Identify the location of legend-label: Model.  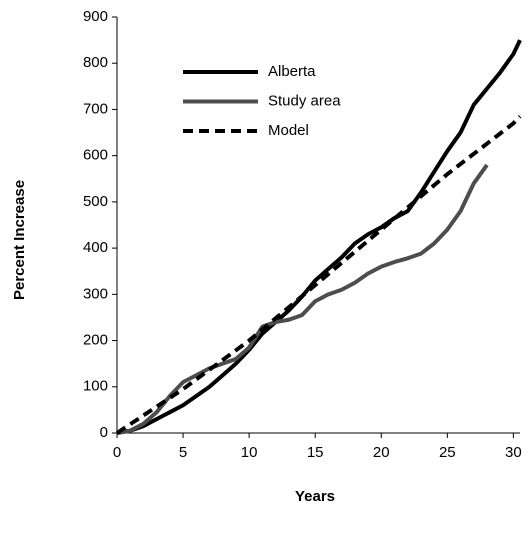
(288, 130).